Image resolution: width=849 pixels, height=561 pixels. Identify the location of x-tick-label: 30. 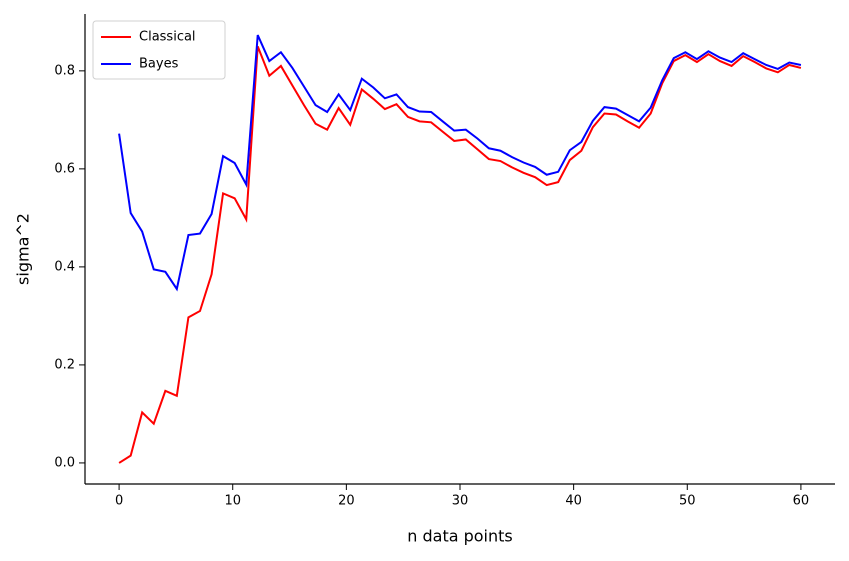
(460, 501).